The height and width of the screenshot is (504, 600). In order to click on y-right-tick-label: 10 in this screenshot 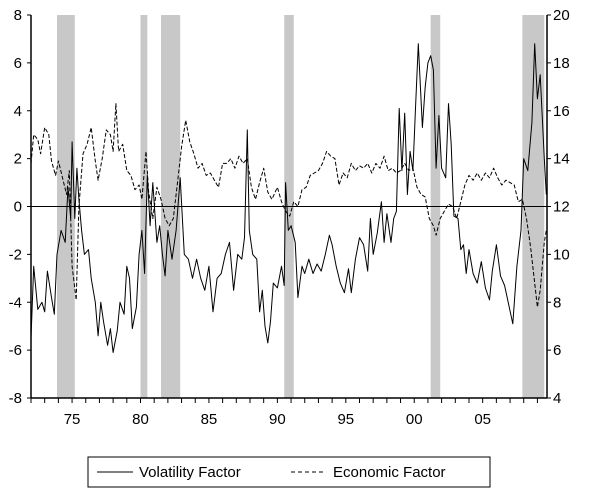, I will do `click(561, 254)`.